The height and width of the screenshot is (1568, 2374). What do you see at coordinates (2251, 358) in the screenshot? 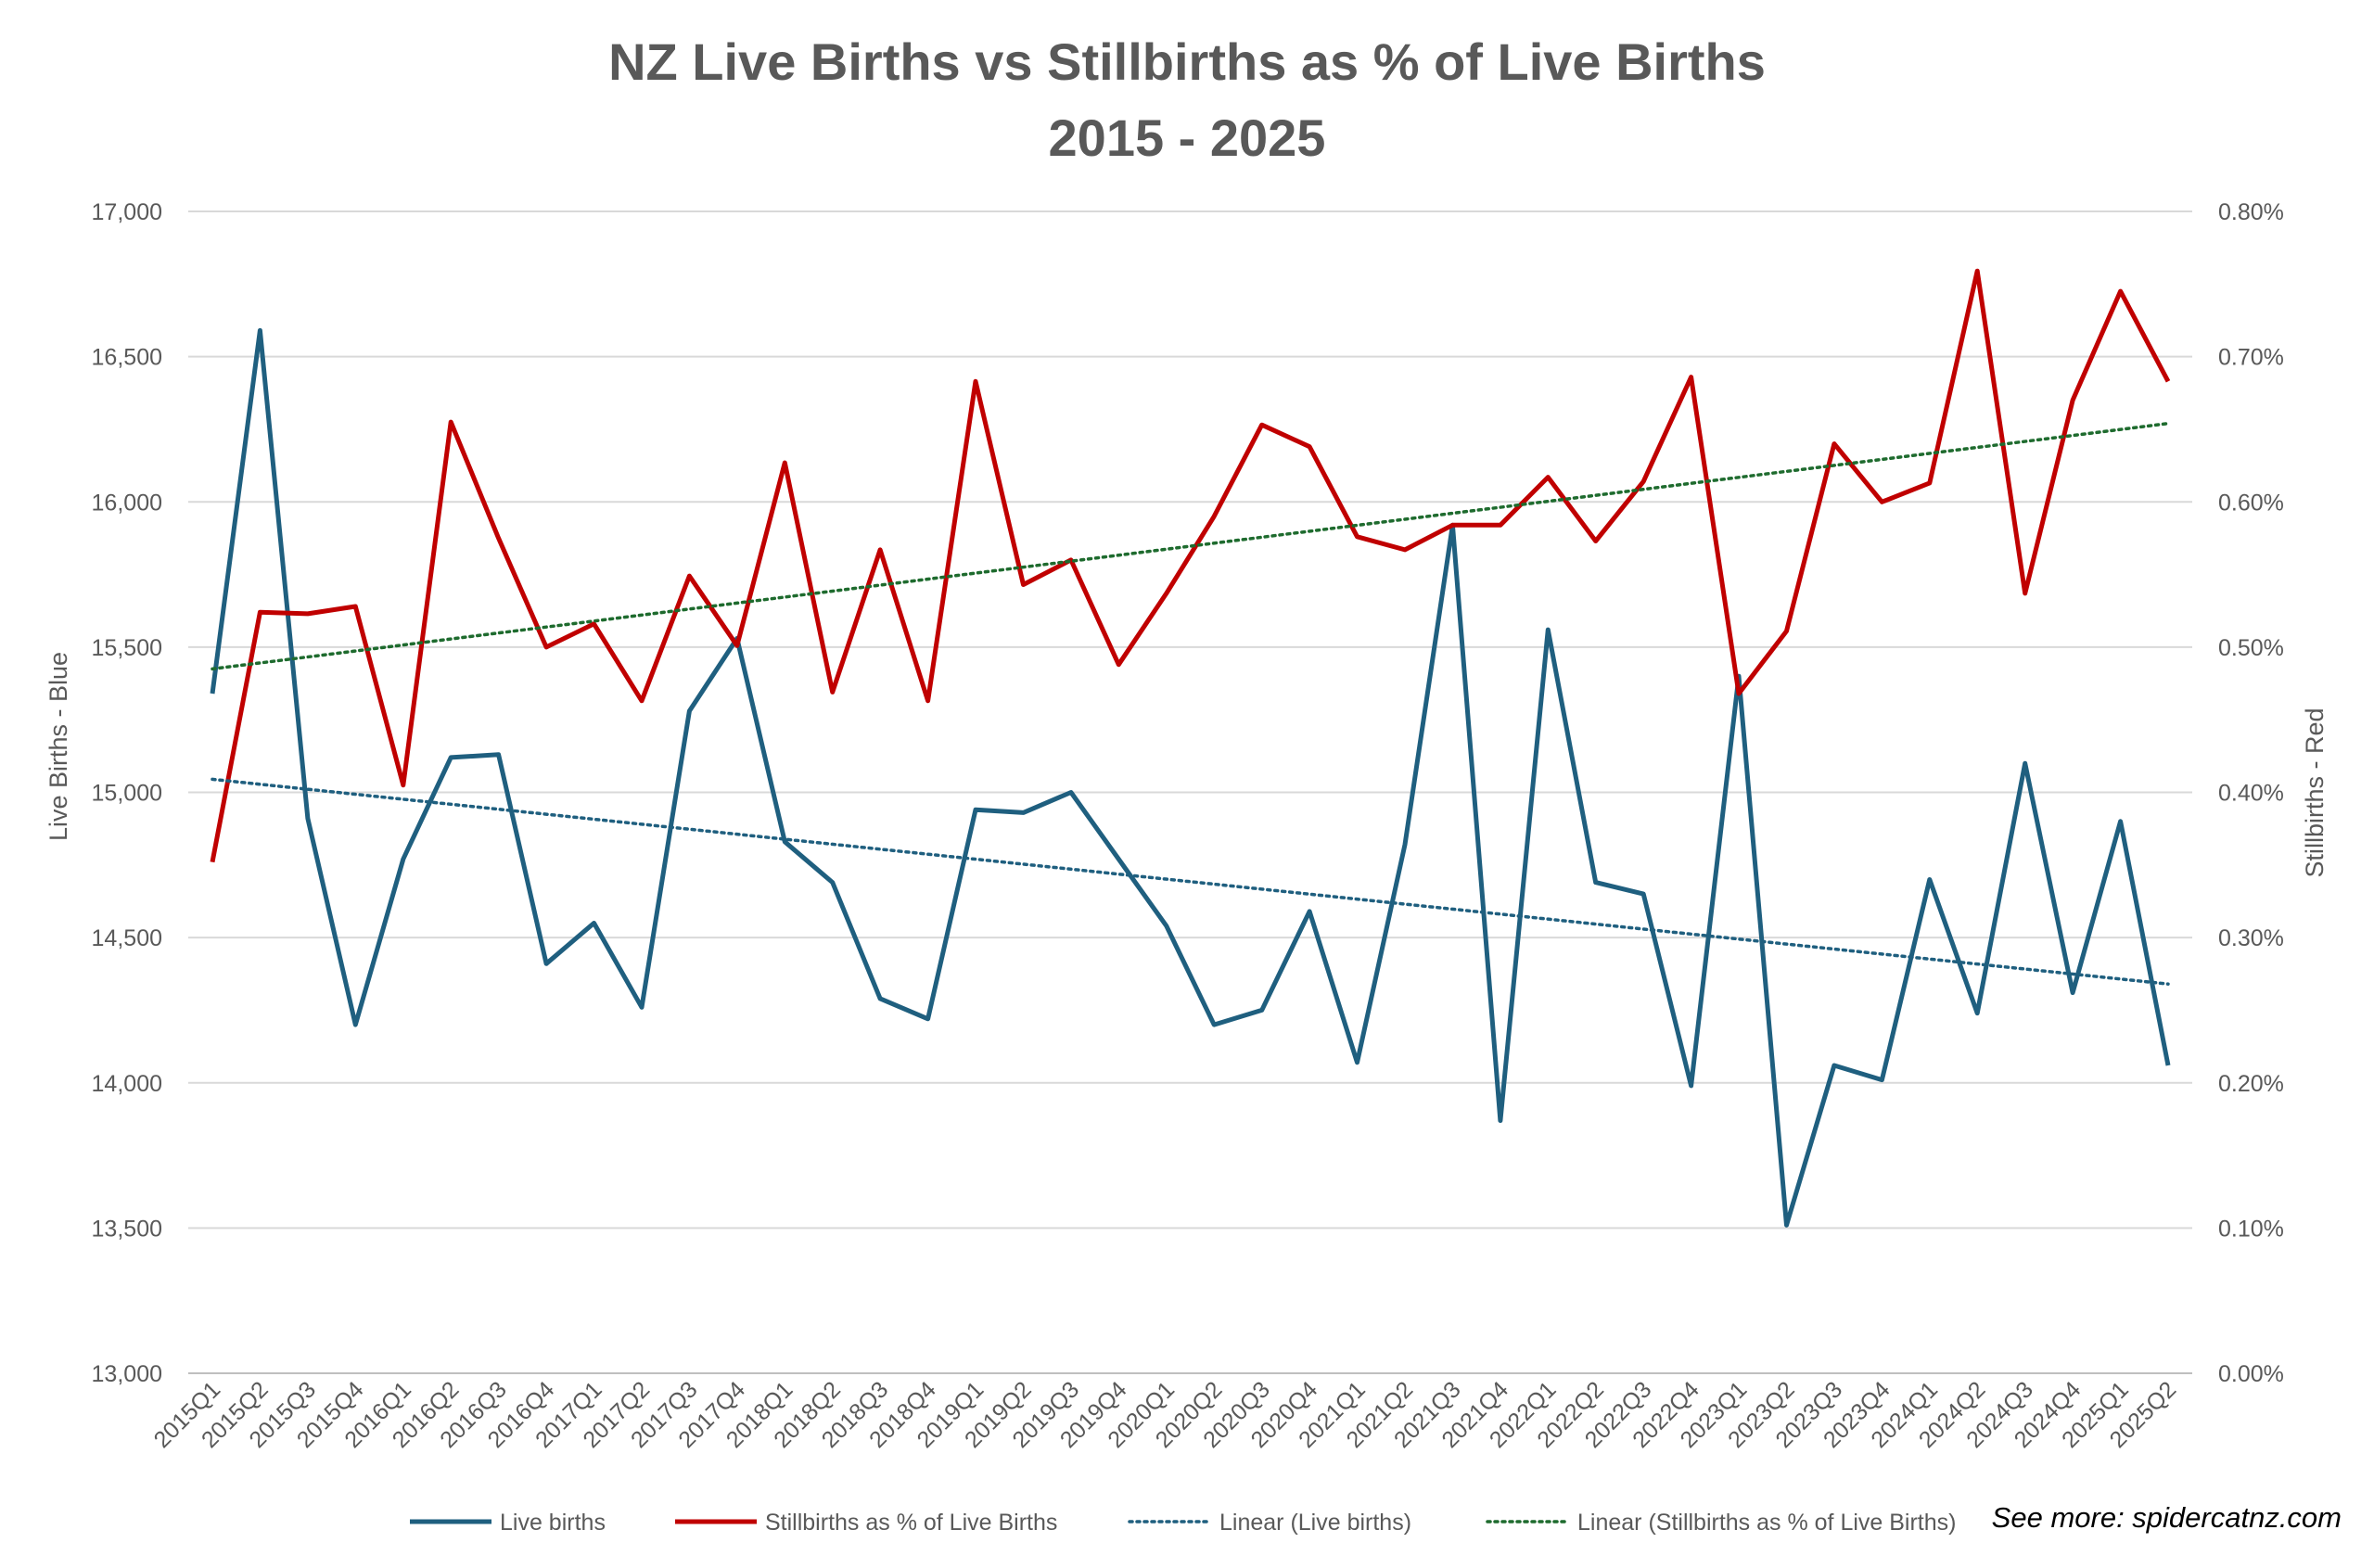
I see `y2-tick-label: 0.70%` at bounding box center [2251, 358].